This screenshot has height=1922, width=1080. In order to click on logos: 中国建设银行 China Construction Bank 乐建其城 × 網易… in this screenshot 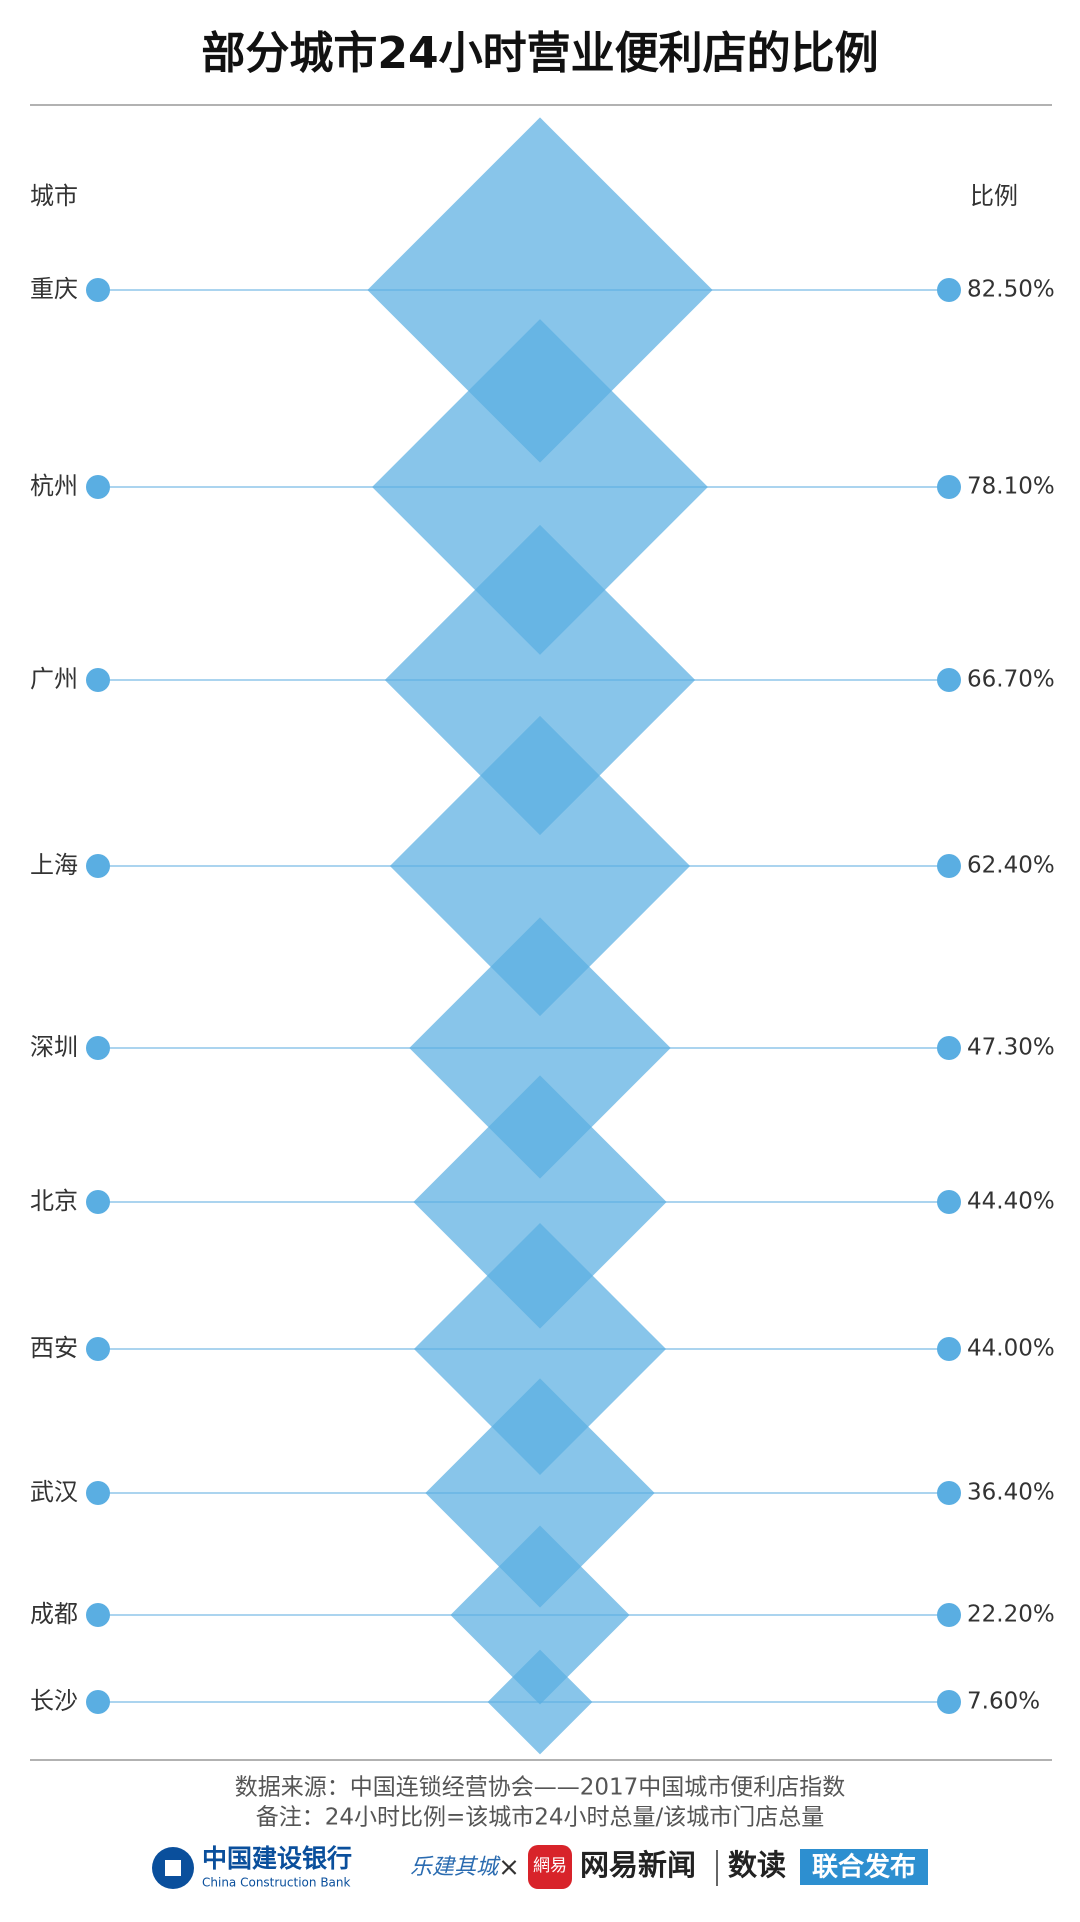, I will do `click(540, 1867)`.